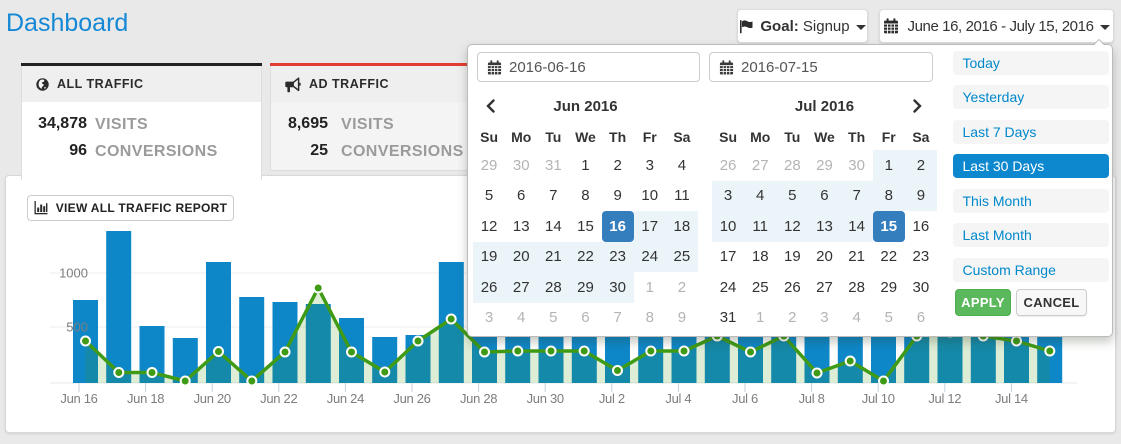  I want to click on svg-text: Jun 26, so click(411, 398).